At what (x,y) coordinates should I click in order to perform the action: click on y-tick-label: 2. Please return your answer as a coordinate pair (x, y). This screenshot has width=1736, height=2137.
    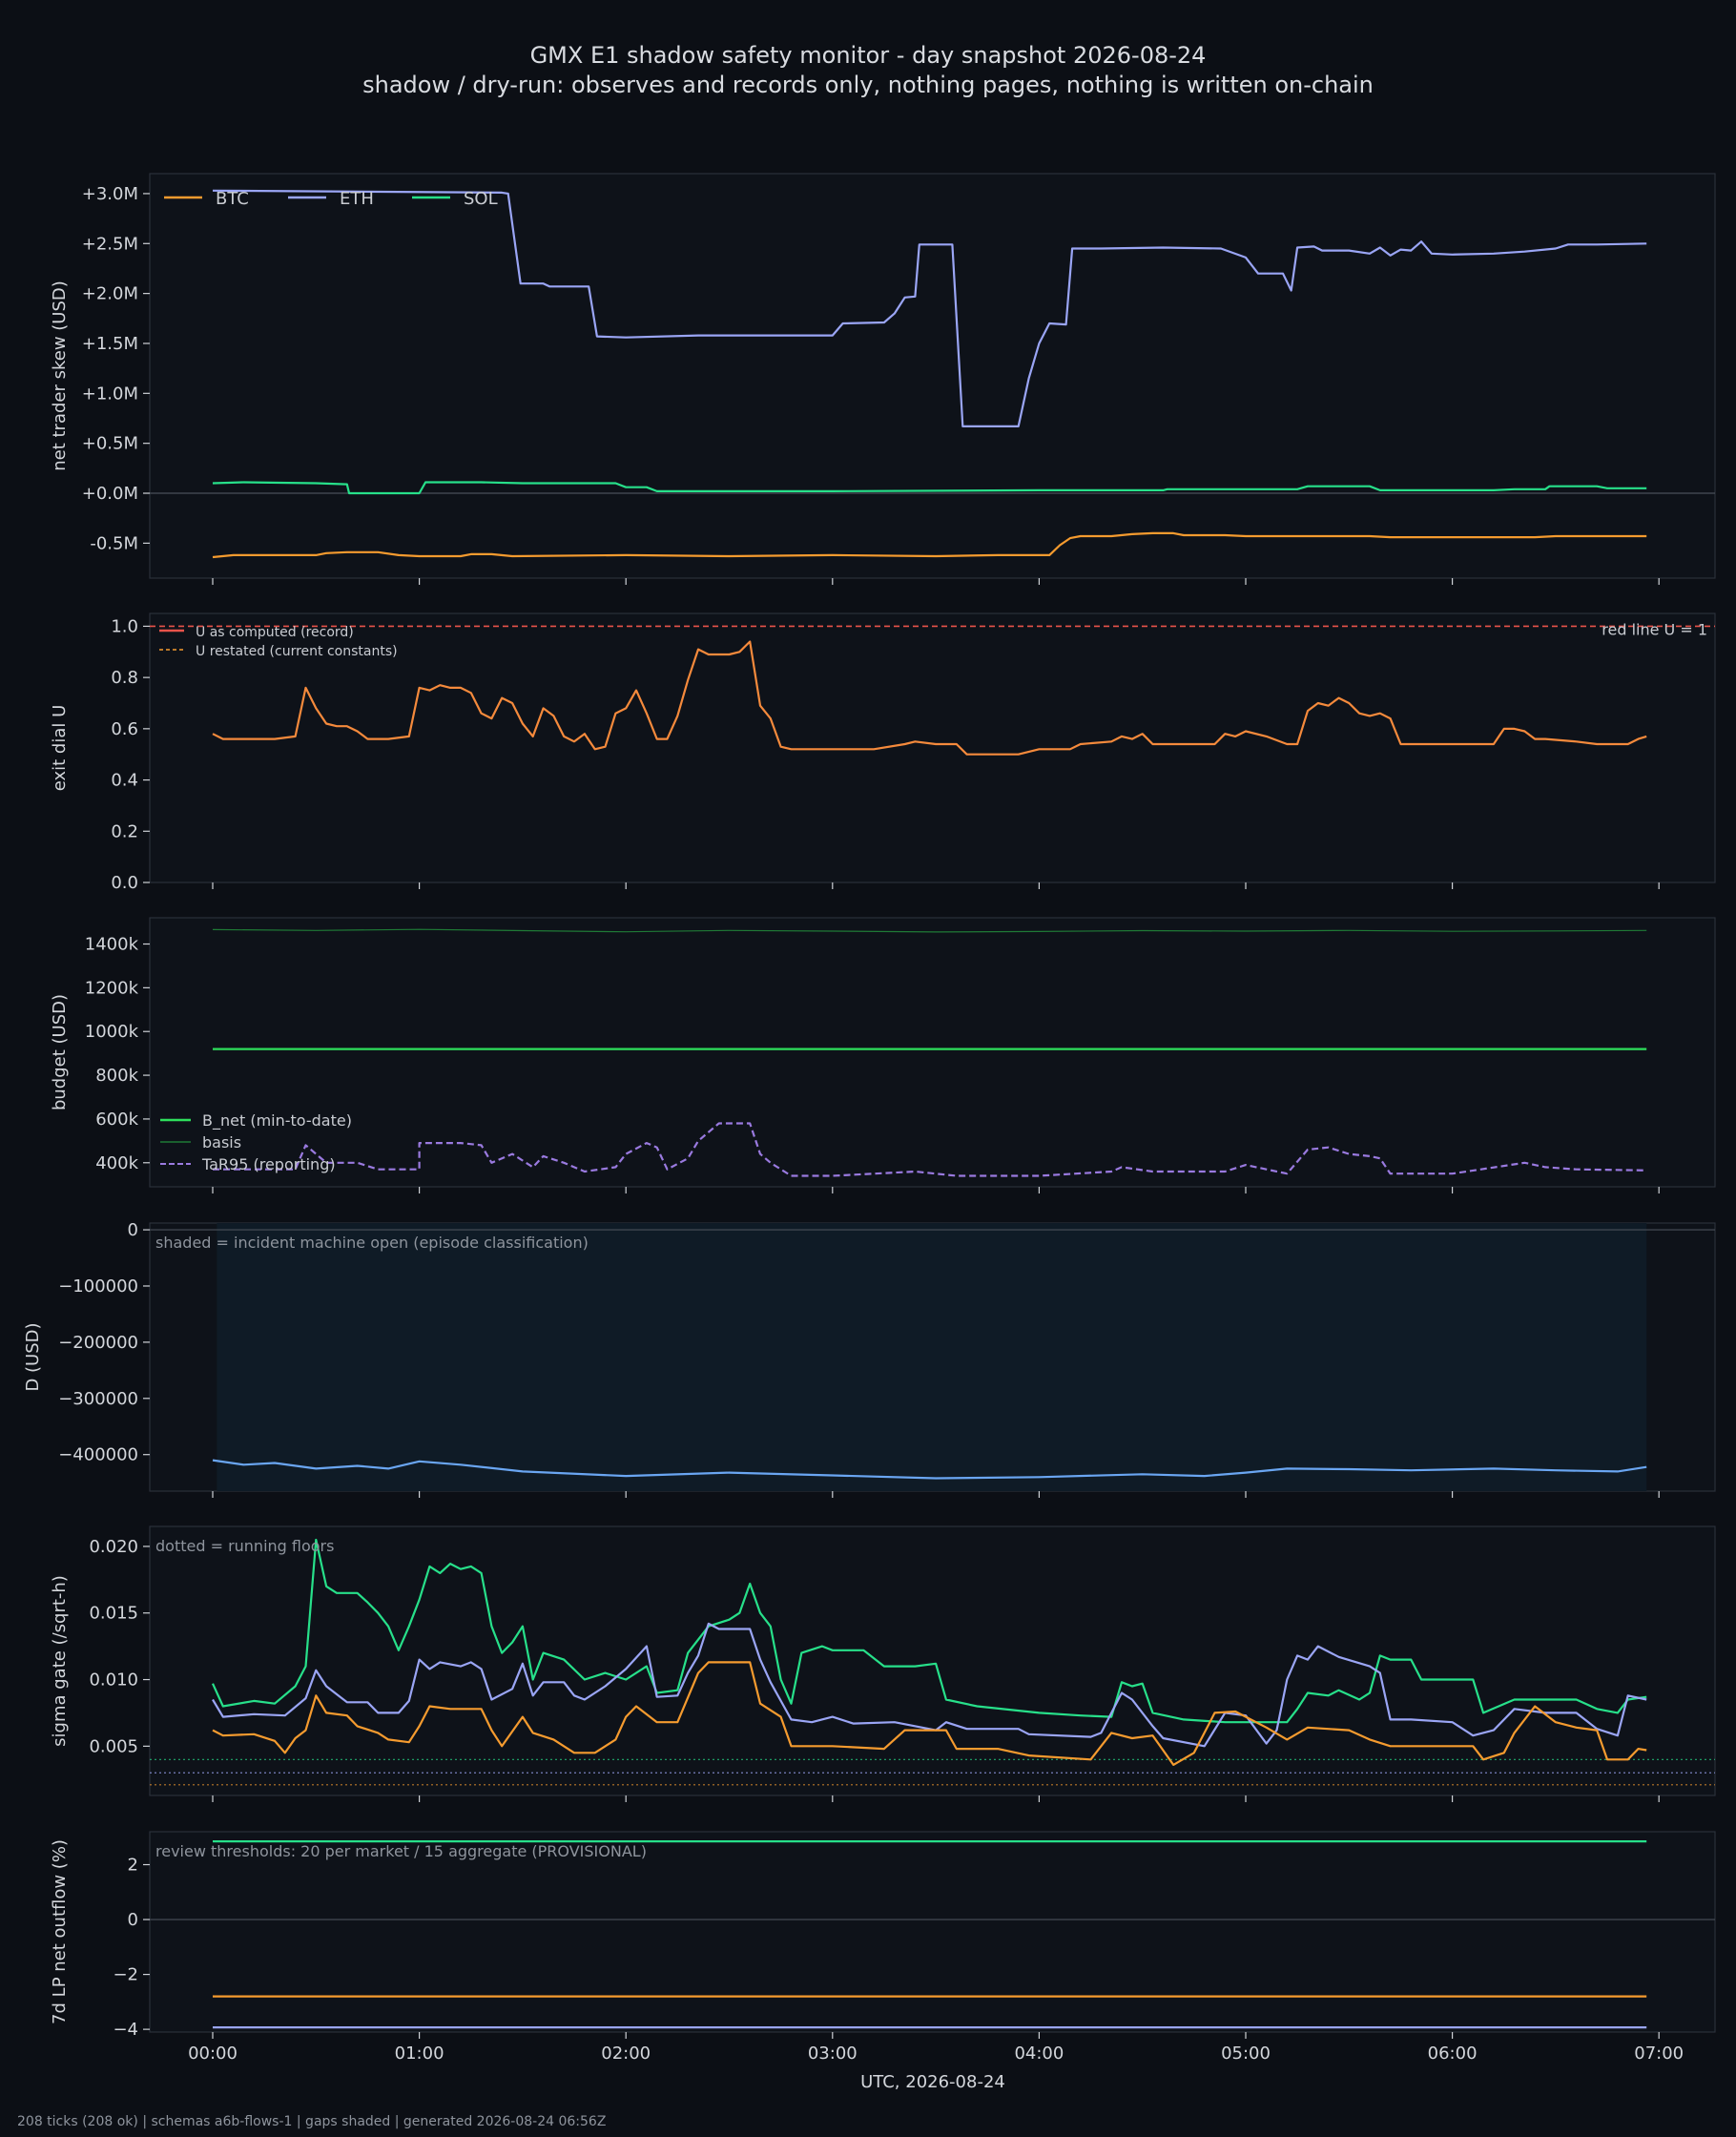
    Looking at the image, I should click on (133, 1866).